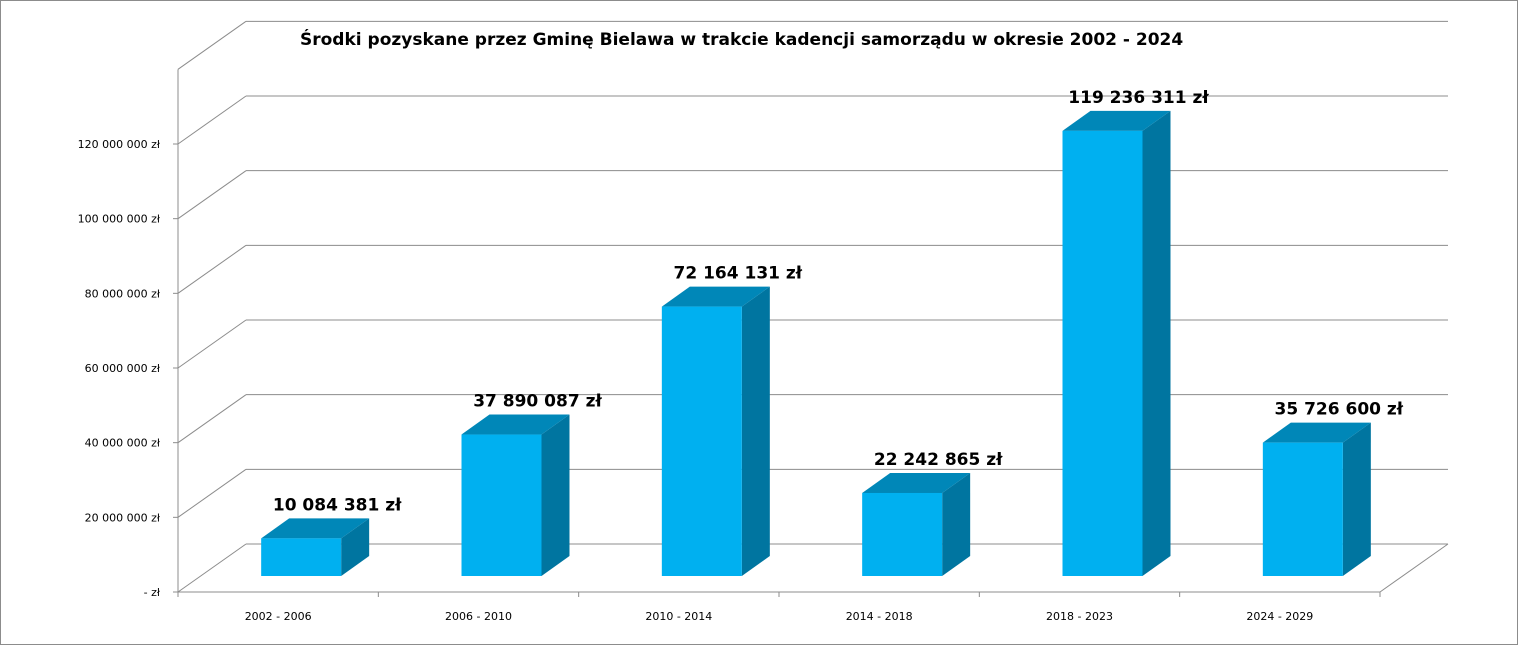 The image size is (1518, 645). What do you see at coordinates (278, 616) in the screenshot?
I see `x-tick-label: 2002 - 2006` at bounding box center [278, 616].